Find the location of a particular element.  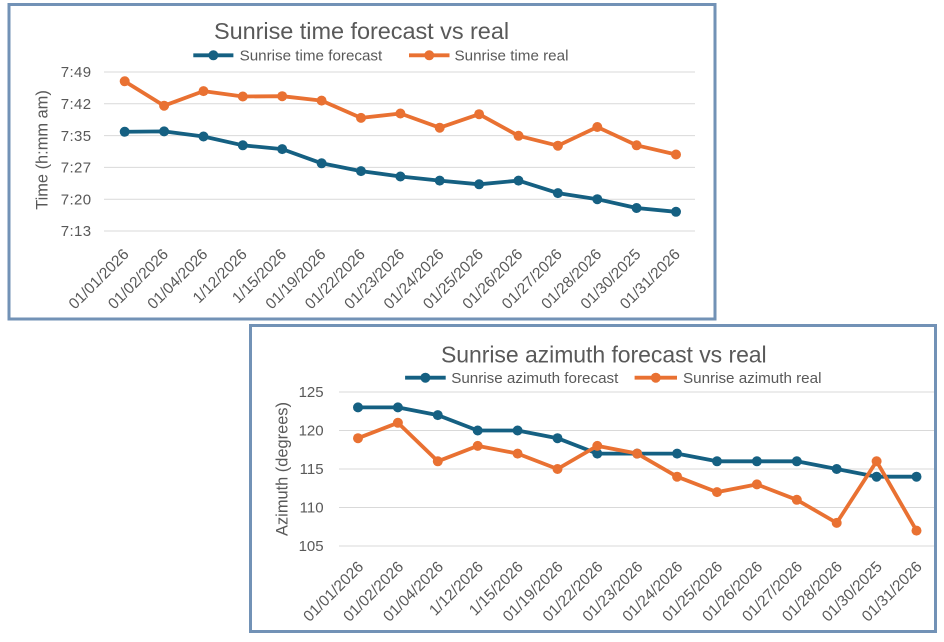

svg-text: 7:49 is located at coordinates (76, 72).